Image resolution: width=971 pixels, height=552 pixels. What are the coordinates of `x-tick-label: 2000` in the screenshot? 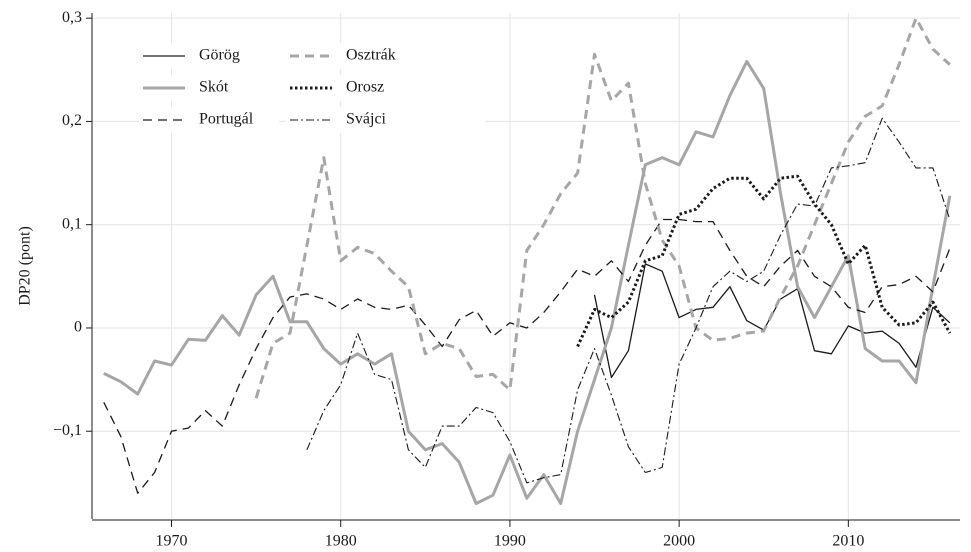 It's located at (679, 541).